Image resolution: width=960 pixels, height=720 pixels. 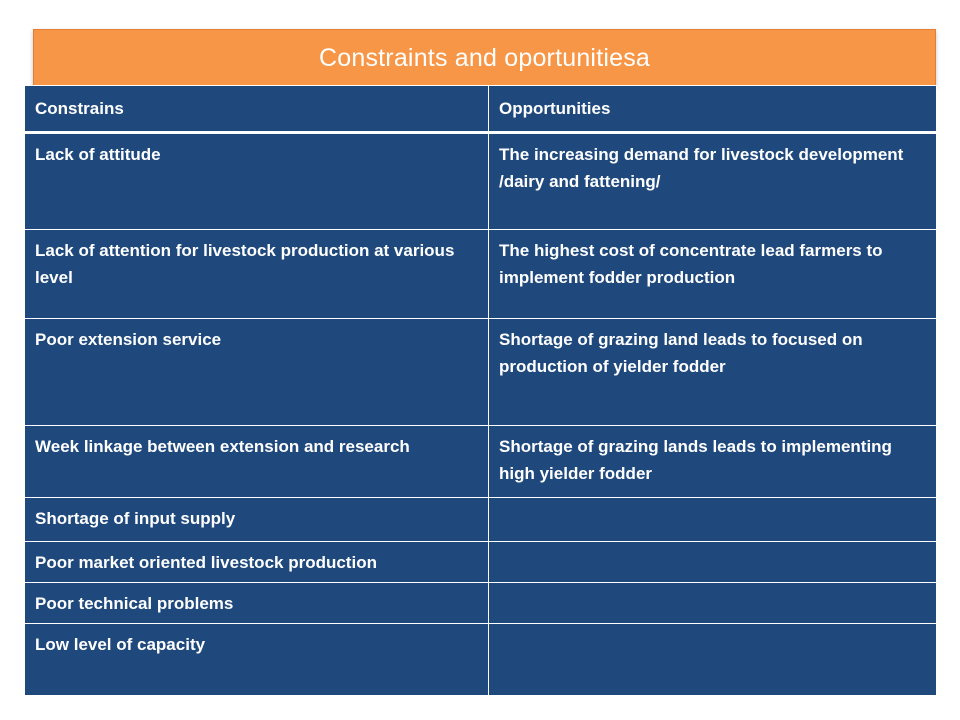 What do you see at coordinates (256, 659) in the screenshot?
I see `constraint-cell: Low level of capacity` at bounding box center [256, 659].